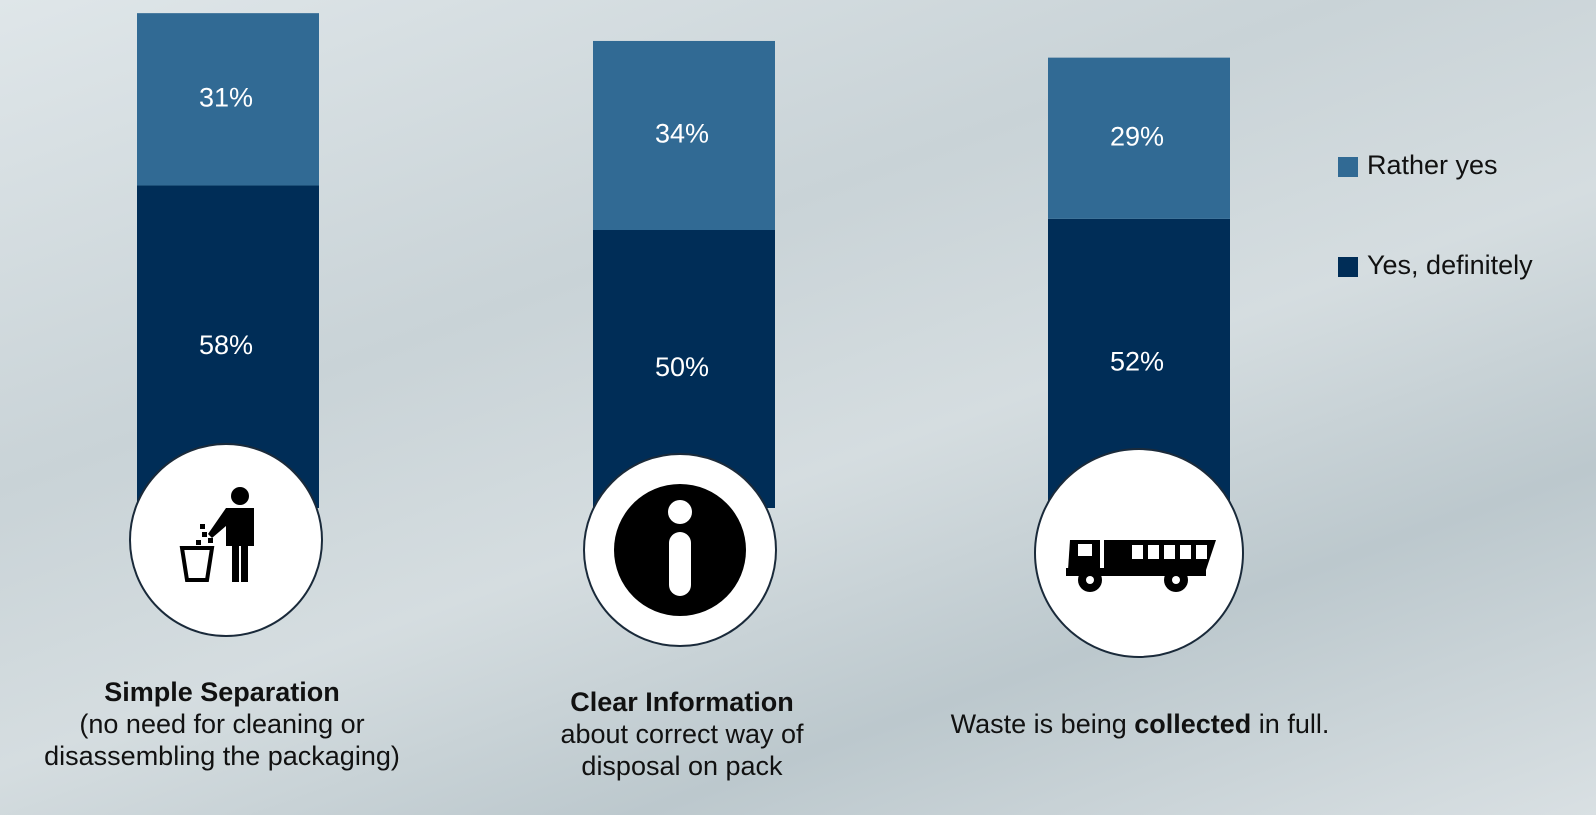 The image size is (1596, 815). Describe the element at coordinates (682, 702) in the screenshot. I see `category-text: Clear Information` at that location.